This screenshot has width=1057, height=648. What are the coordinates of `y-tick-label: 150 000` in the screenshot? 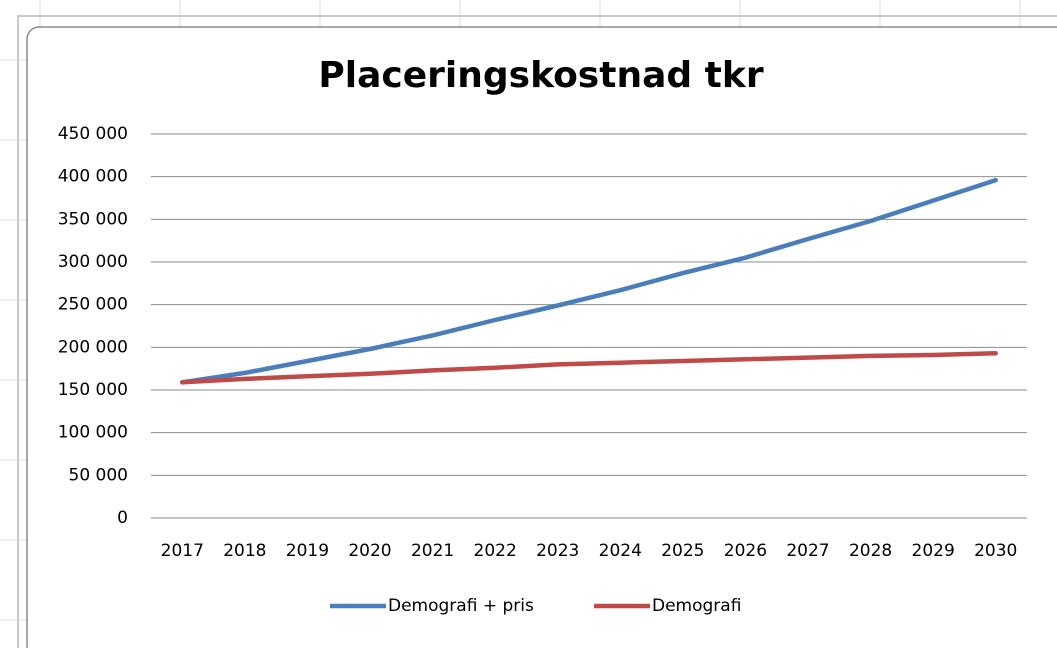 It's located at (93, 390).